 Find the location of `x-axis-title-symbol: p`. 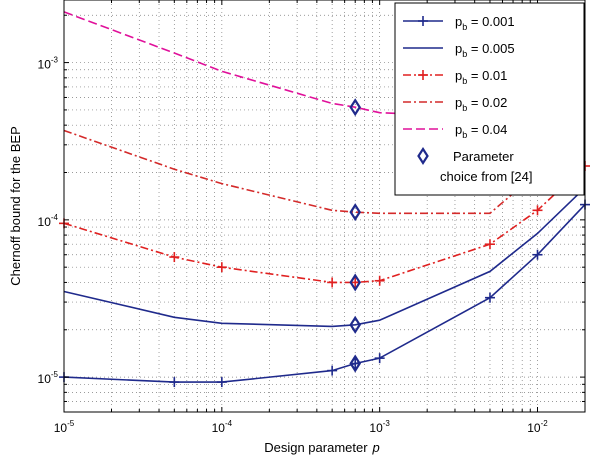

x-axis-title-symbol: p is located at coordinates (376, 447).